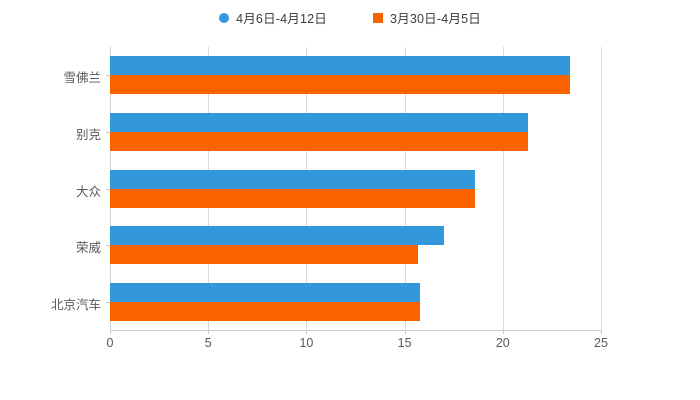  Describe the element at coordinates (277, 236) in the screenshot. I see `bar-荣威-series-0` at that location.